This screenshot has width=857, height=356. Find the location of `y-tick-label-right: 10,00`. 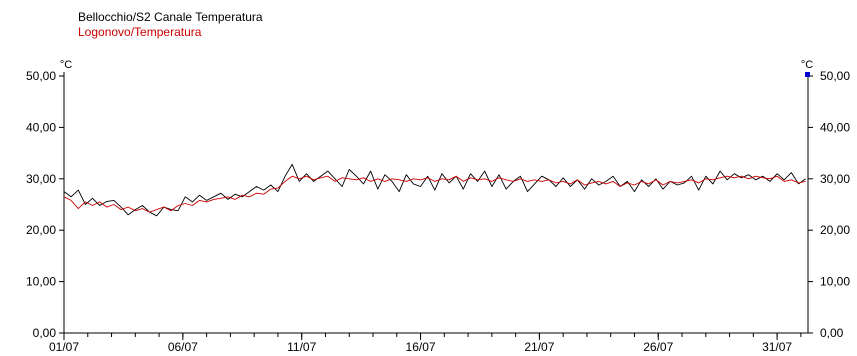

y-tick-label-right: 10,00 is located at coordinates (835, 282).